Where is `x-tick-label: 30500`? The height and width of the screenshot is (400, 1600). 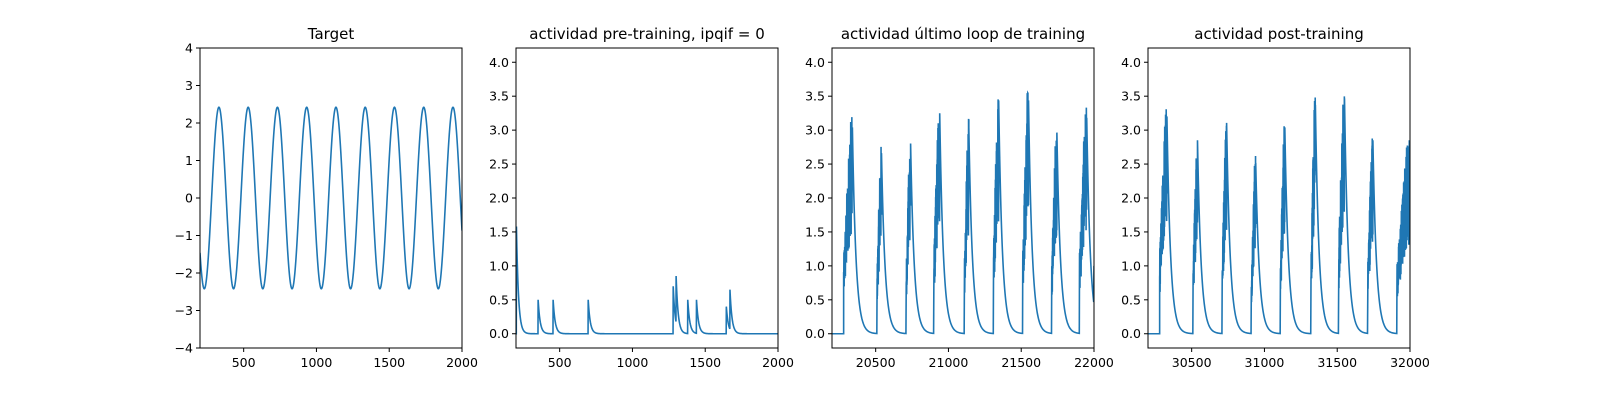 x-tick-label: 30500 is located at coordinates (1192, 362).